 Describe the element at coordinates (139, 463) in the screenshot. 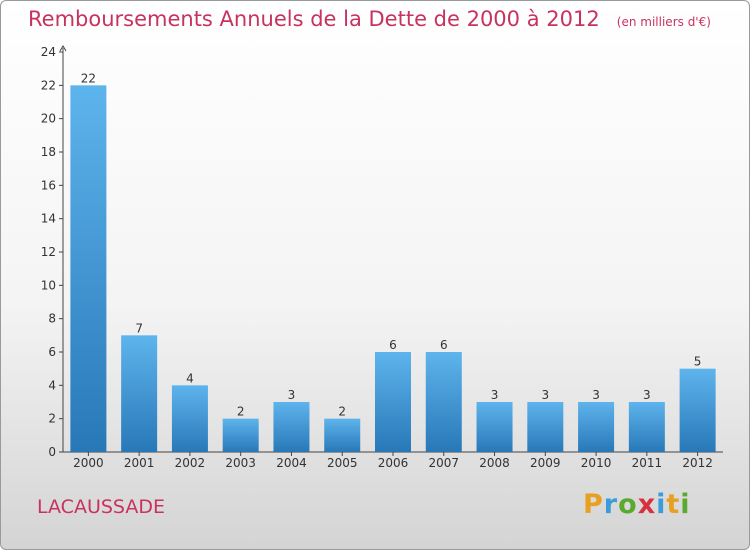

I see `x-tick-label: 2001` at that location.